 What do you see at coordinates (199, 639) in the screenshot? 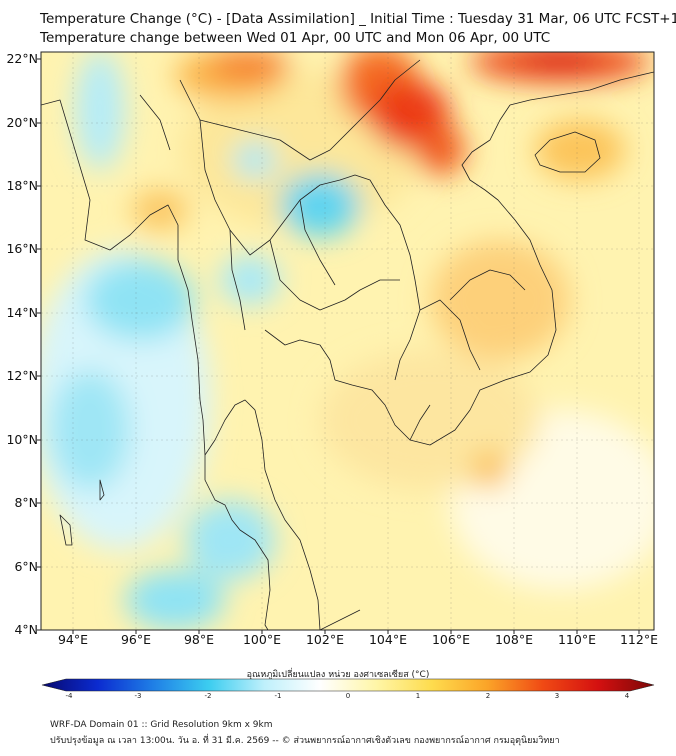
I see `lon-label: 98°E` at bounding box center [199, 639].